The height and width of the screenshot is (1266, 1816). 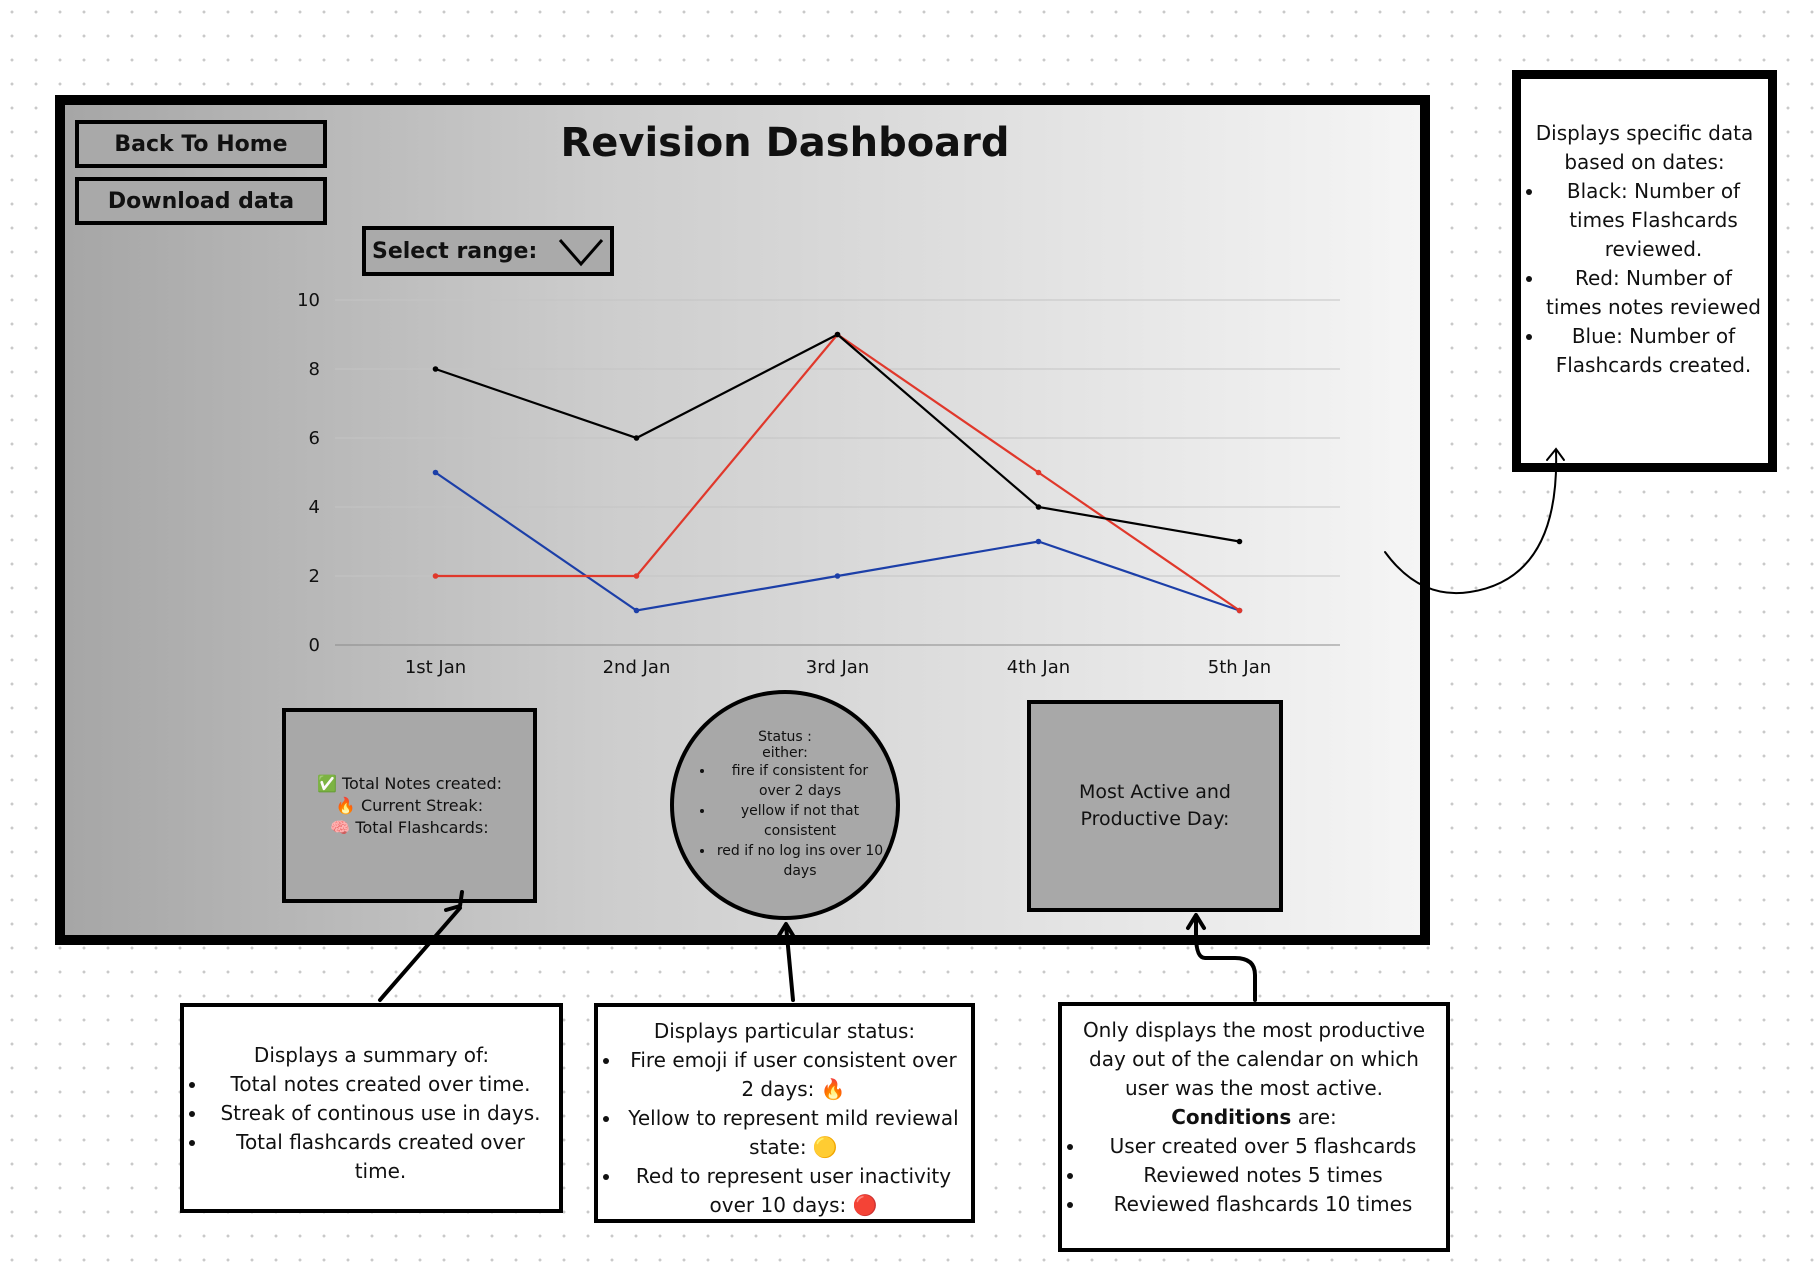 I want to click on legend-item-blue: Blue: Number of Flashcards created., so click(x=1653, y=351).